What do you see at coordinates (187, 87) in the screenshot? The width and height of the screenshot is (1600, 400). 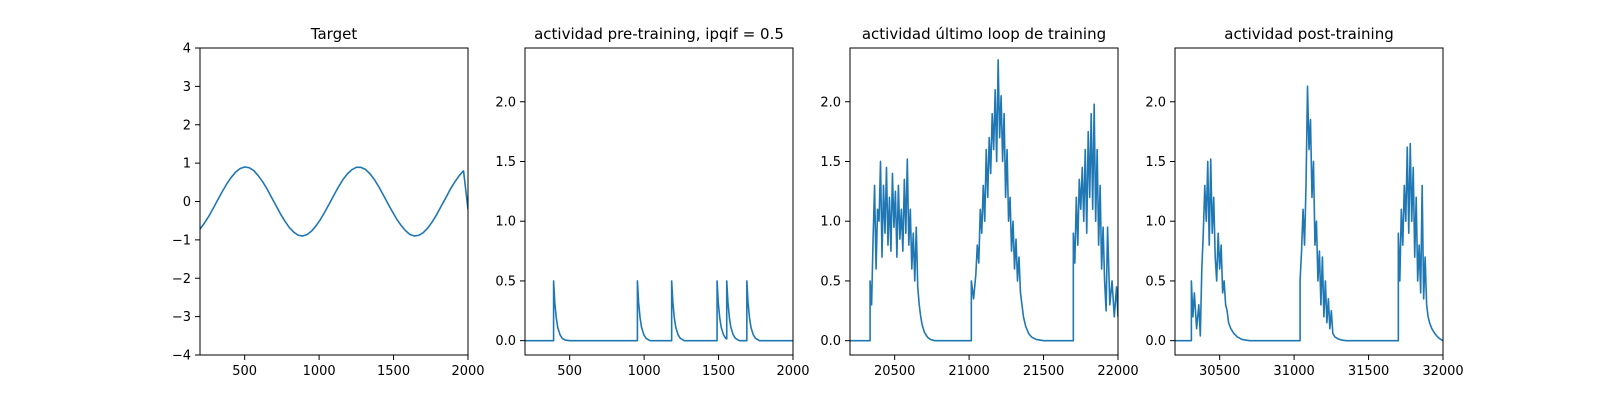 I see `y-tick-label: 3` at bounding box center [187, 87].